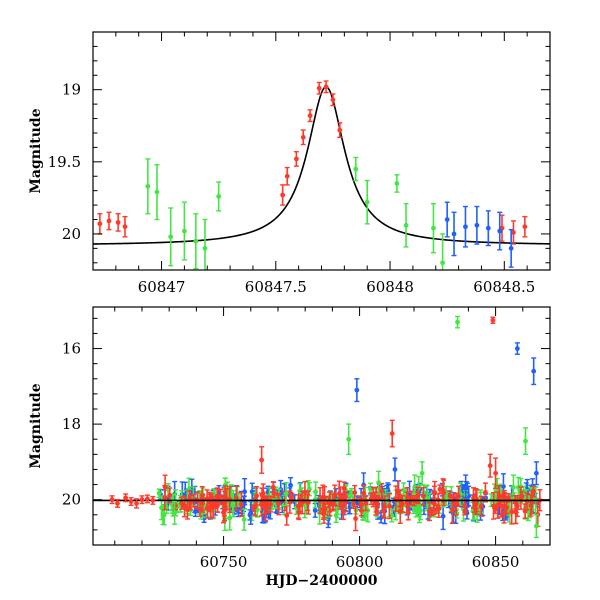 The width and height of the screenshot is (600, 600). I want to click on x-axis-label: HJD−2400000, so click(322, 581).